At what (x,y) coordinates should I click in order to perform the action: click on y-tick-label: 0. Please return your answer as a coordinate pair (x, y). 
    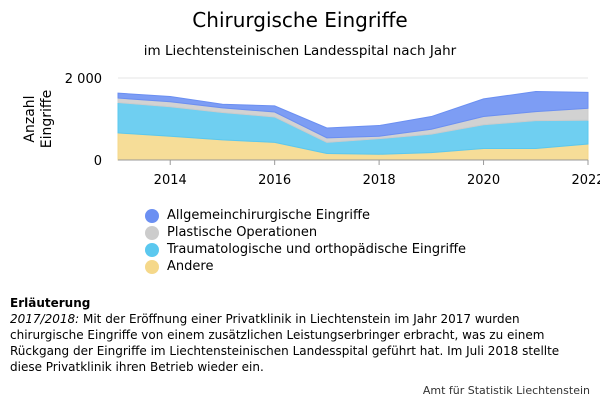
    Looking at the image, I should click on (98, 161).